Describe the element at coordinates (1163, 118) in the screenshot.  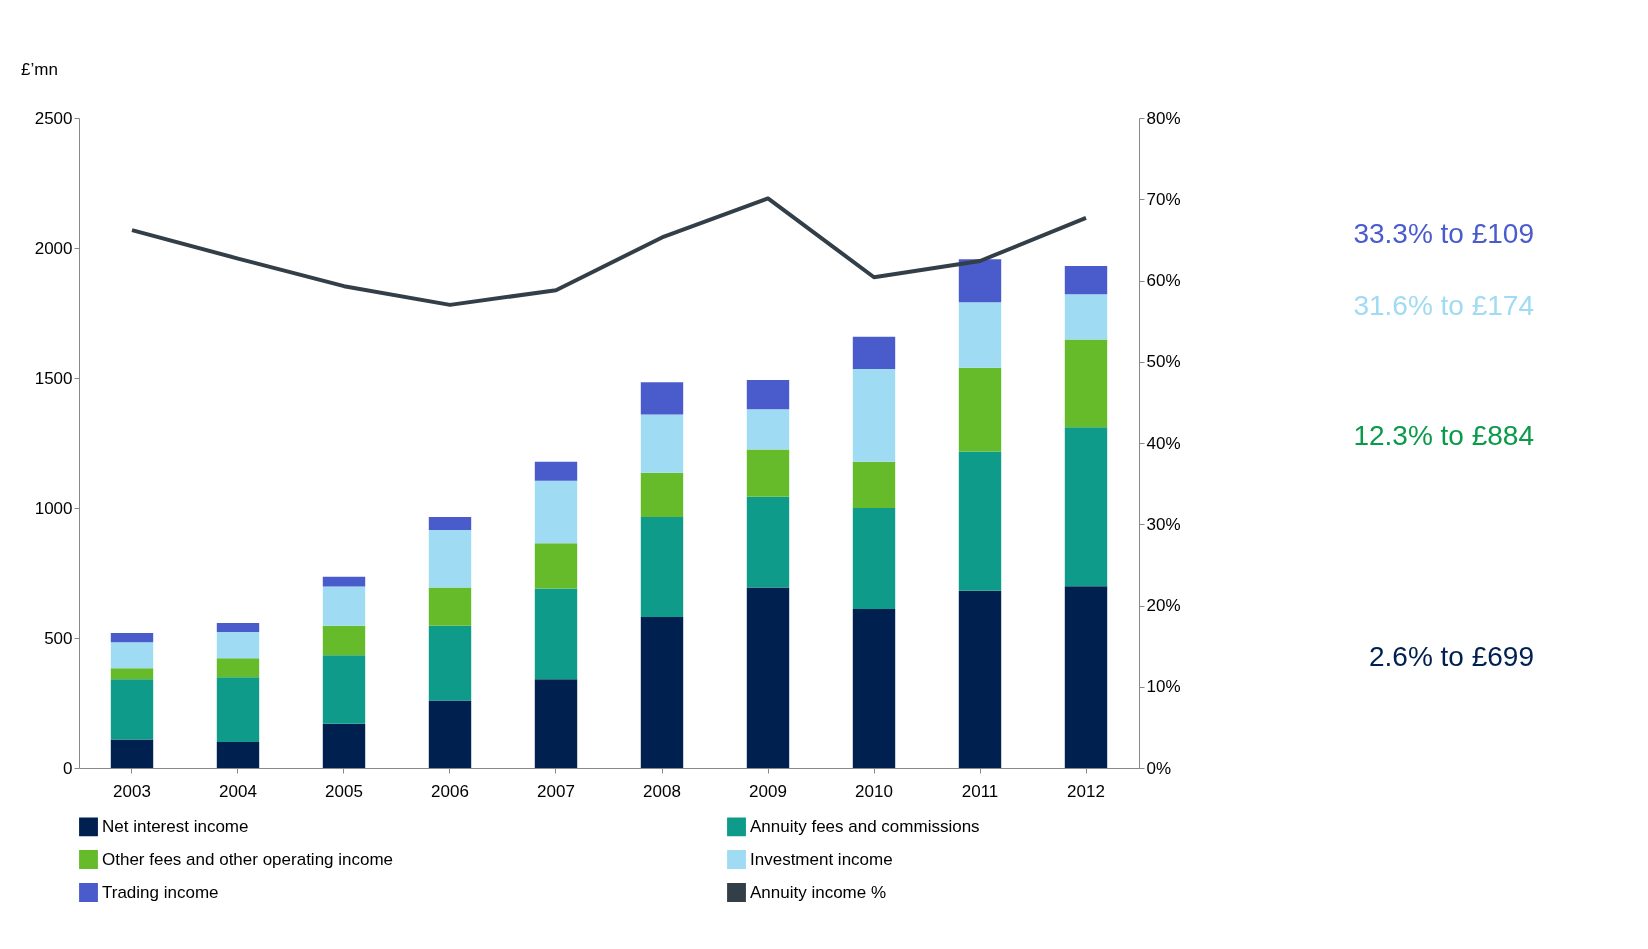
I see `y2-tick-label: 80%` at that location.